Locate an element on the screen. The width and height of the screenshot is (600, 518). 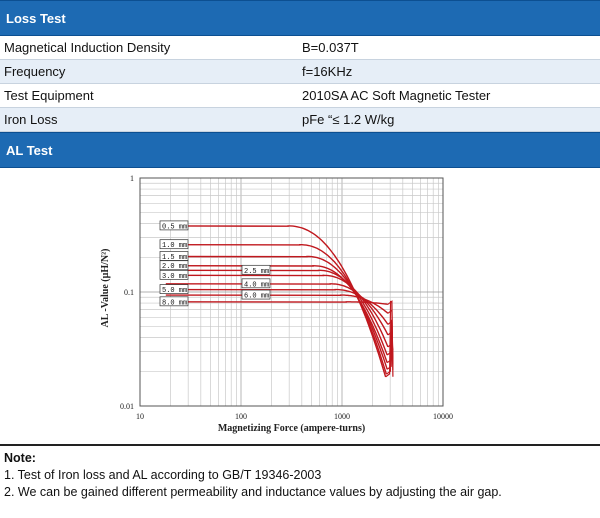
series-label: 2.0 mm is located at coordinates (174, 267).